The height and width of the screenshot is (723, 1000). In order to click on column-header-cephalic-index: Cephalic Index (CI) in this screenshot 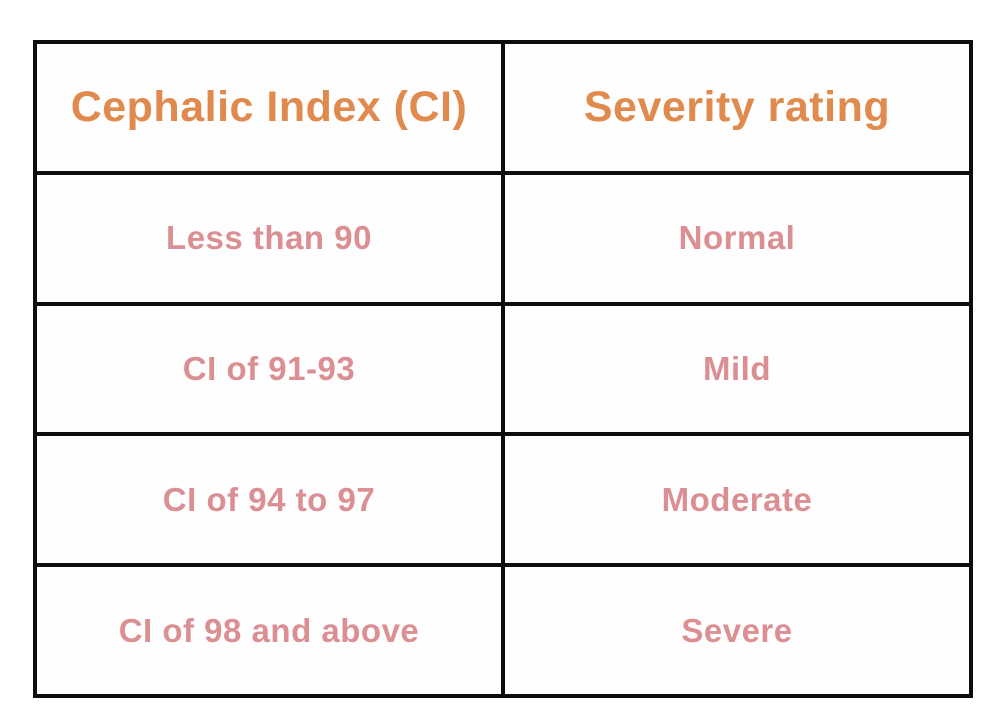, I will do `click(269, 107)`.